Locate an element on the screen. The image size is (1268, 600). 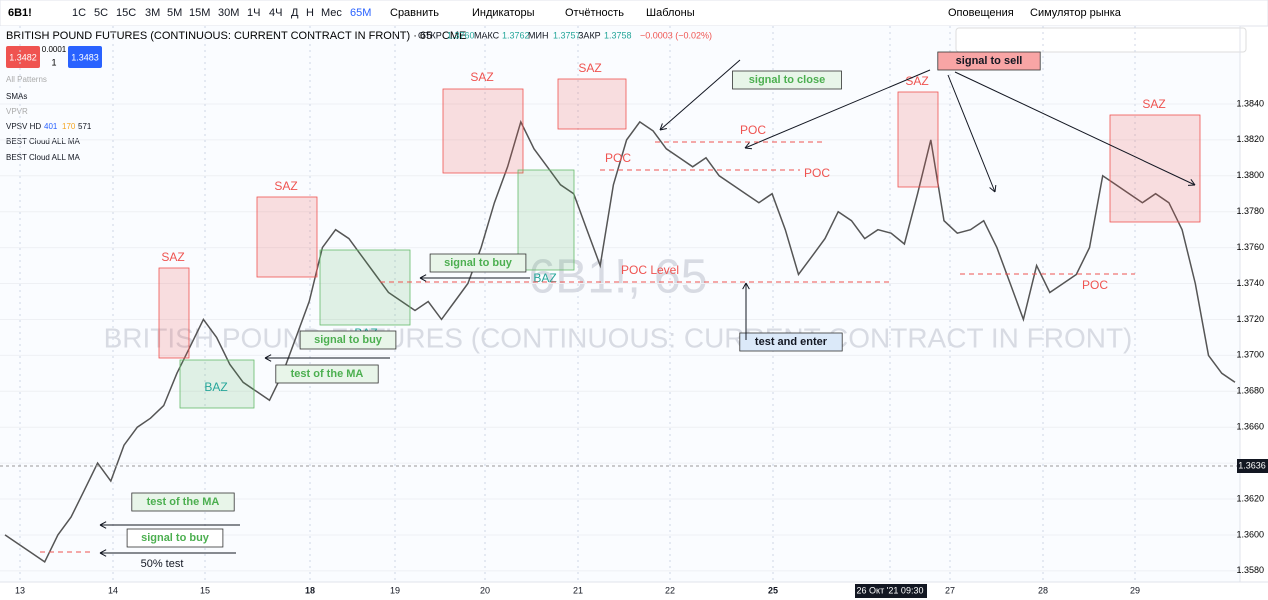
interval-button: Д is located at coordinates (295, 13).